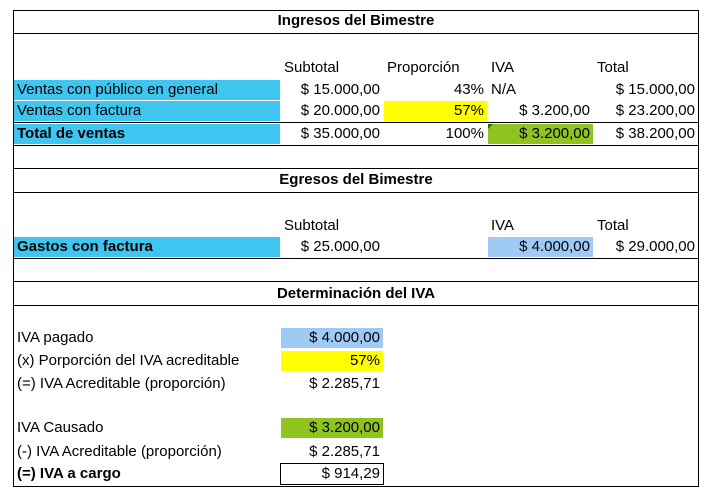  I want to click on row-ventas-publico-label: Ventas con público en general, so click(147, 90).